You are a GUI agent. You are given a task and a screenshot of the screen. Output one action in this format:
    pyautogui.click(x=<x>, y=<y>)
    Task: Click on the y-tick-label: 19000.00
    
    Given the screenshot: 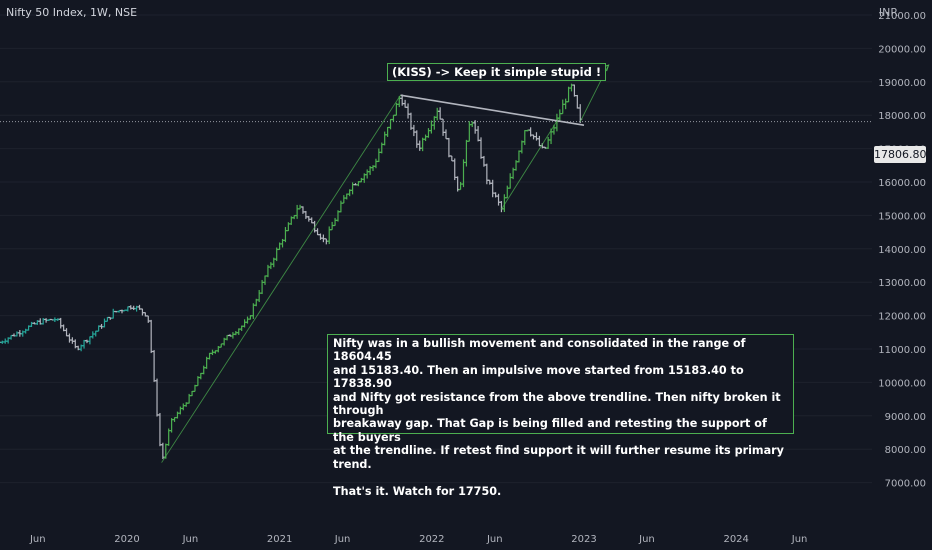 What is the action you would take?
    pyautogui.click(x=902, y=83)
    